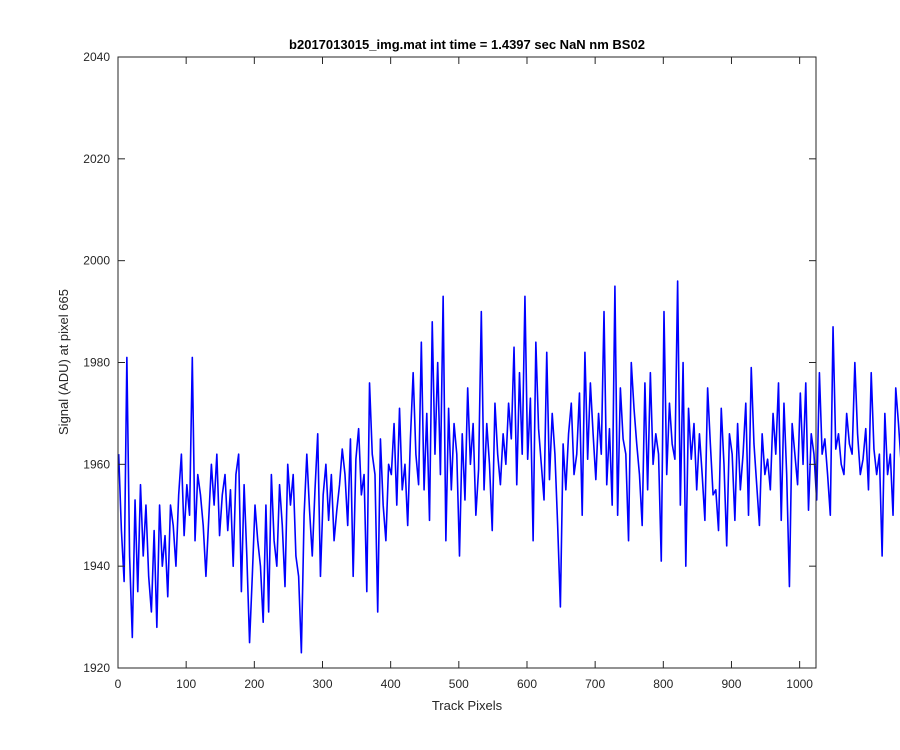 The image size is (900, 750). What do you see at coordinates (186, 684) in the screenshot?
I see `x-tick-label: 100` at bounding box center [186, 684].